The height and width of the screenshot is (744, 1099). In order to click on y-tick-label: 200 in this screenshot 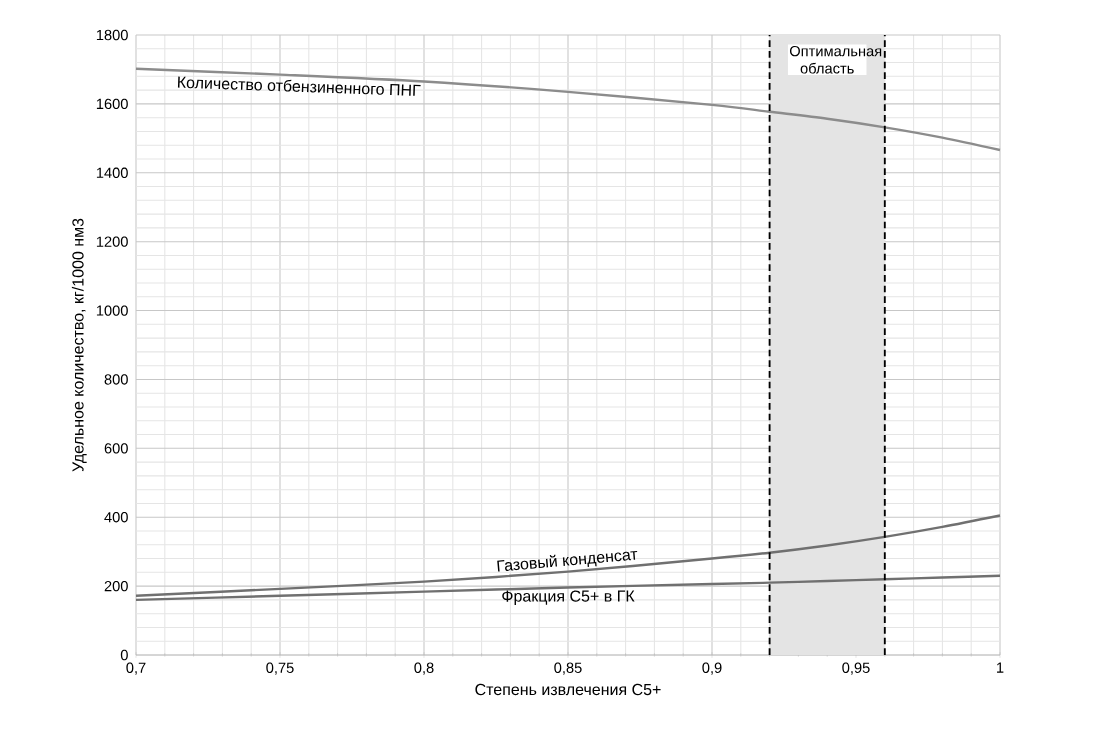, I will do `click(116, 586)`.